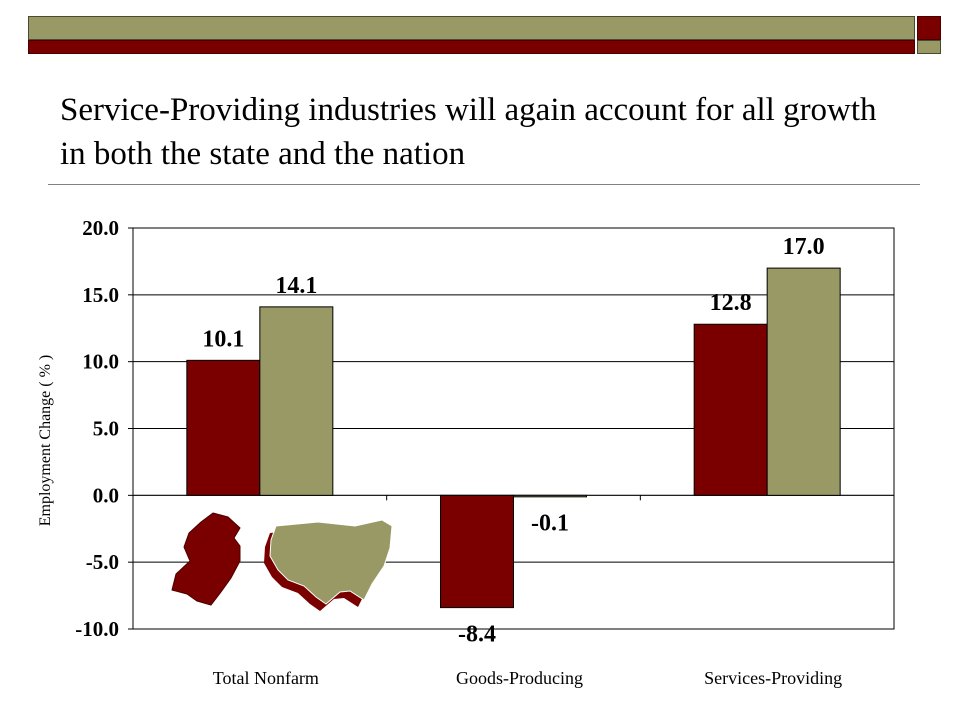 The image size is (960, 720). Describe the element at coordinates (471, 28) in the screenshot. I see `header-olive-bar` at that location.